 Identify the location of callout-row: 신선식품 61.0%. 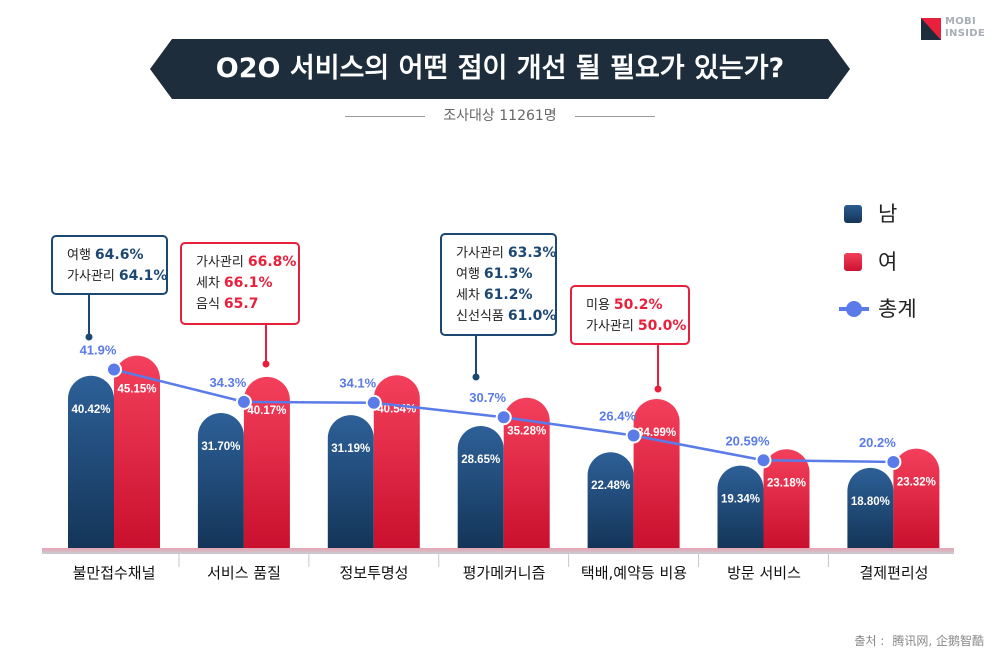
(506, 316).